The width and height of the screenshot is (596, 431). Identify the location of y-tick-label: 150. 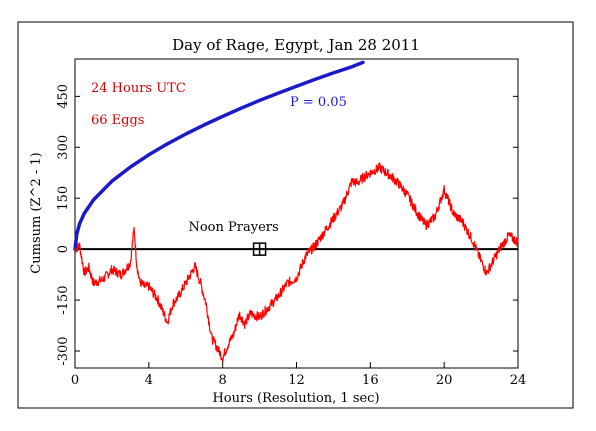
(63, 198).